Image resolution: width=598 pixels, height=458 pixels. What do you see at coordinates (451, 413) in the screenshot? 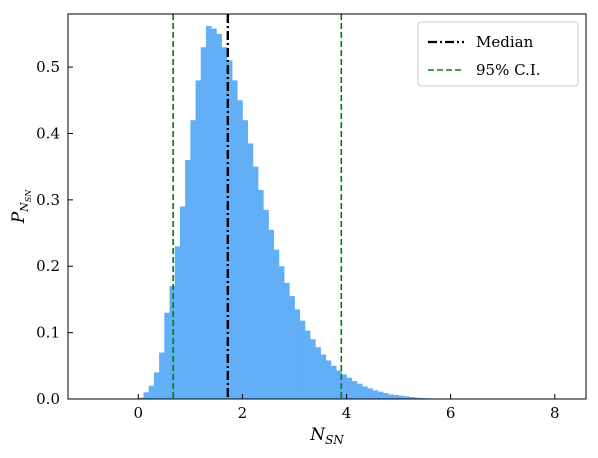
I see `x-tick-label: 6` at bounding box center [451, 413].